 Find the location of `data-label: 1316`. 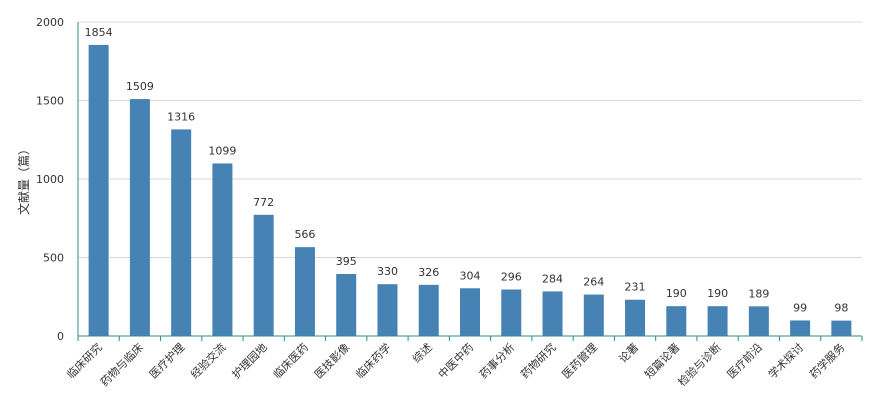

data-label: 1316 is located at coordinates (181, 116).